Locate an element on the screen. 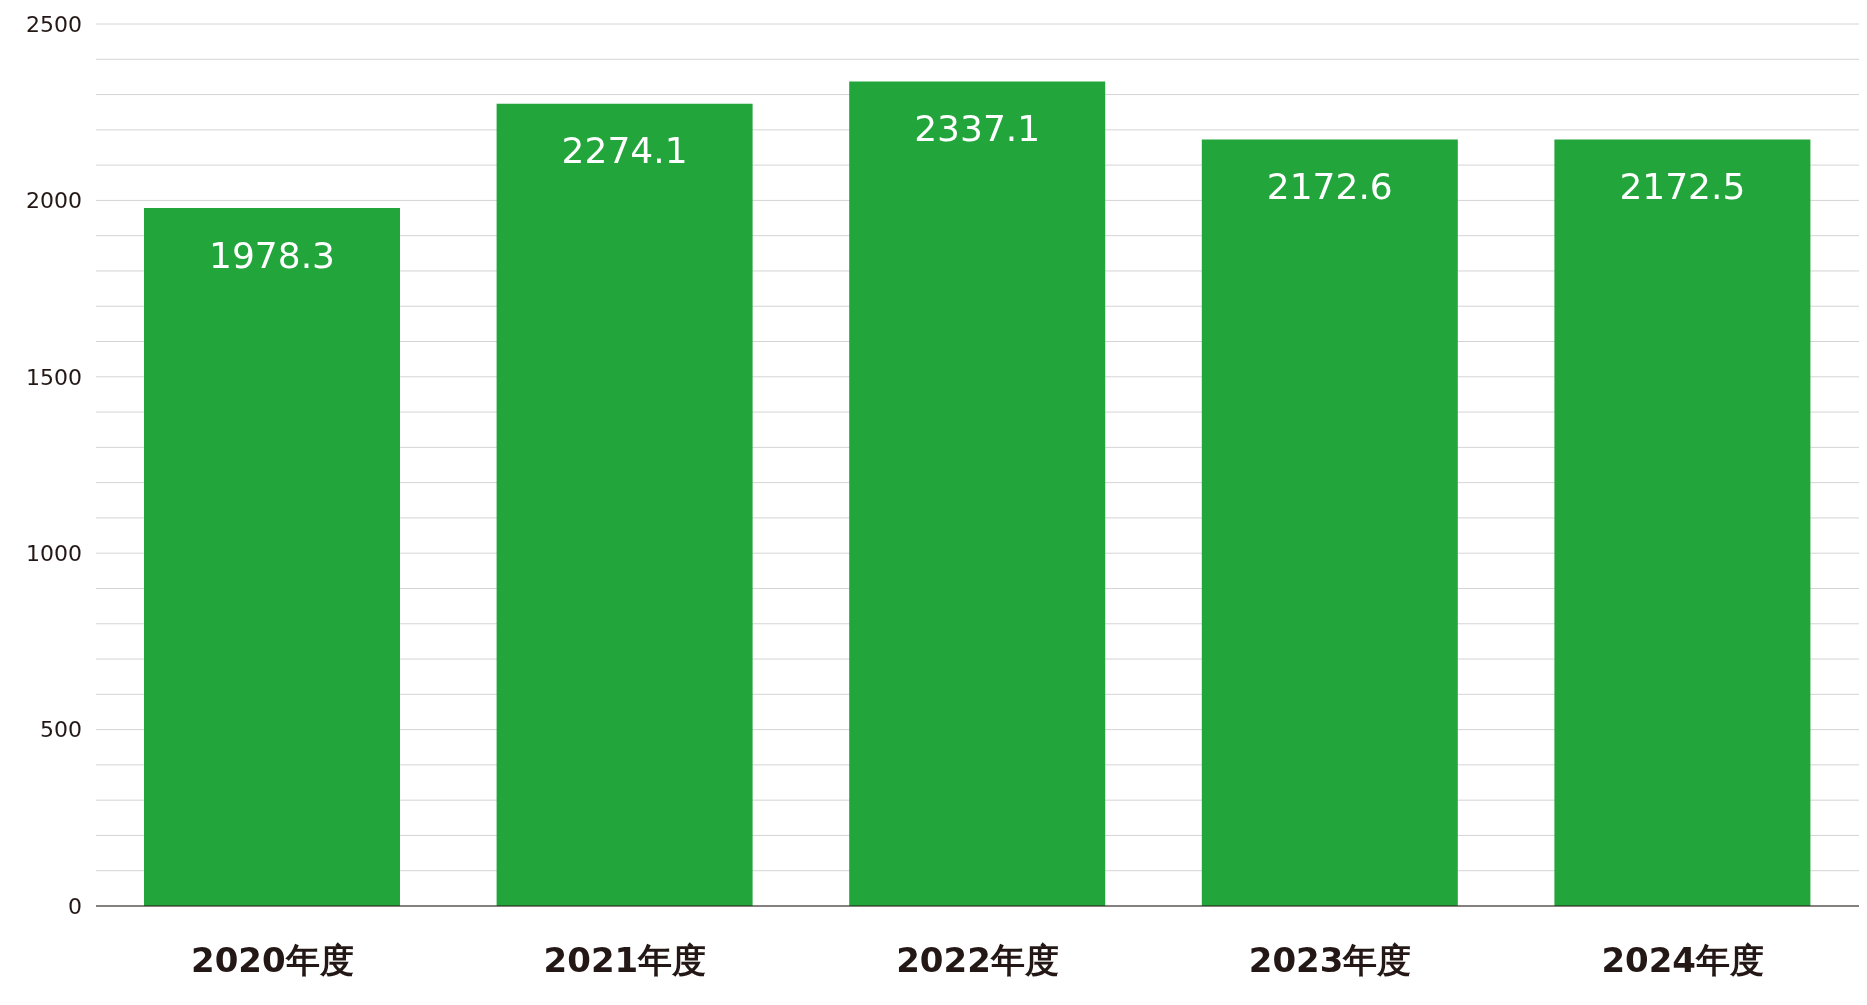 The width and height of the screenshot is (1867, 1005). y-tick-label: 0 is located at coordinates (75, 906).